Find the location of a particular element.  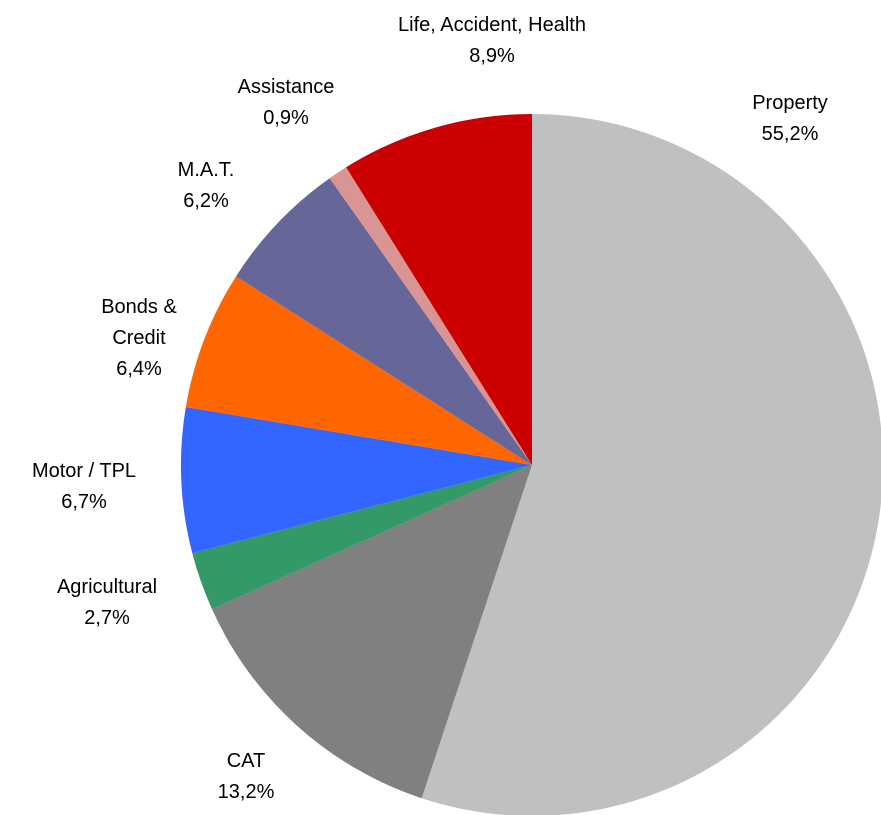

value-label: 0,9% is located at coordinates (286, 118).